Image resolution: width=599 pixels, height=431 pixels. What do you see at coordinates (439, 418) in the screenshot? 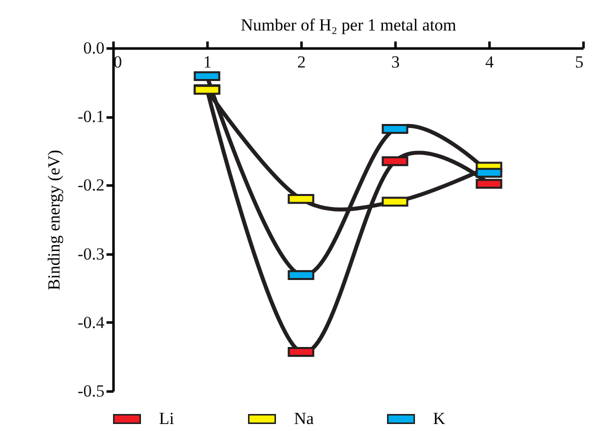
I see `legend-label: K` at bounding box center [439, 418].